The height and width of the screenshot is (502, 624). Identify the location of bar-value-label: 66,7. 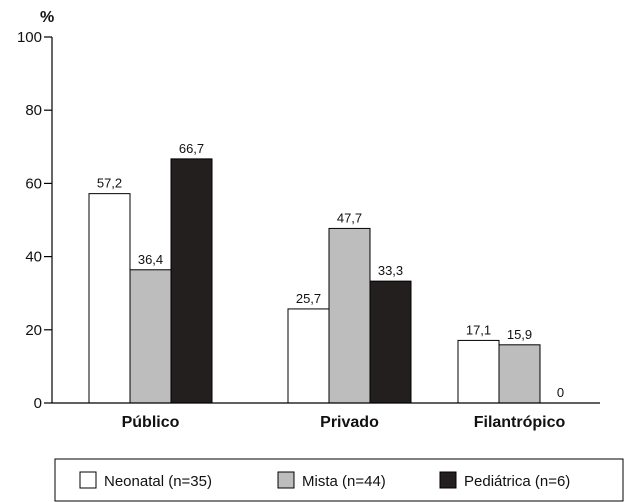
(191, 148).